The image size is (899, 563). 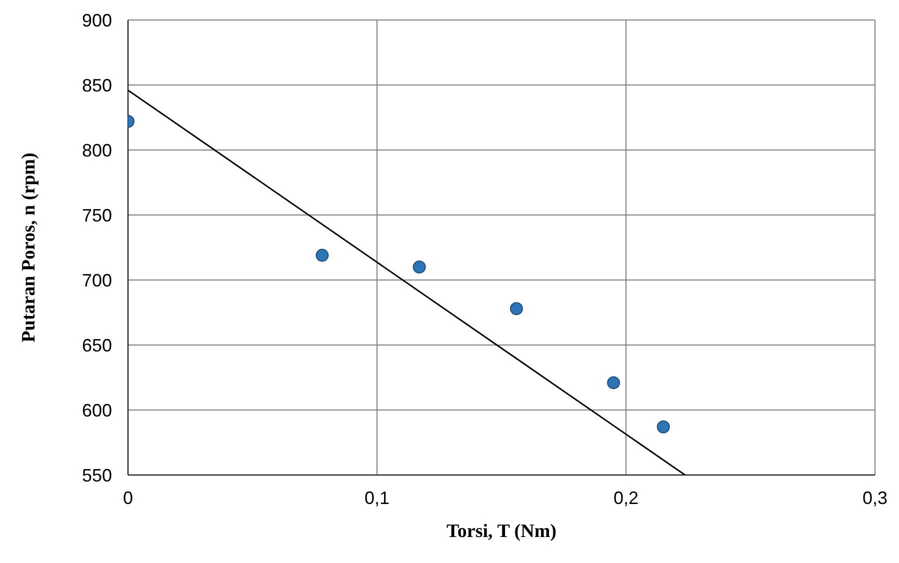 I want to click on x-tick-label: 0, so click(x=128, y=498).